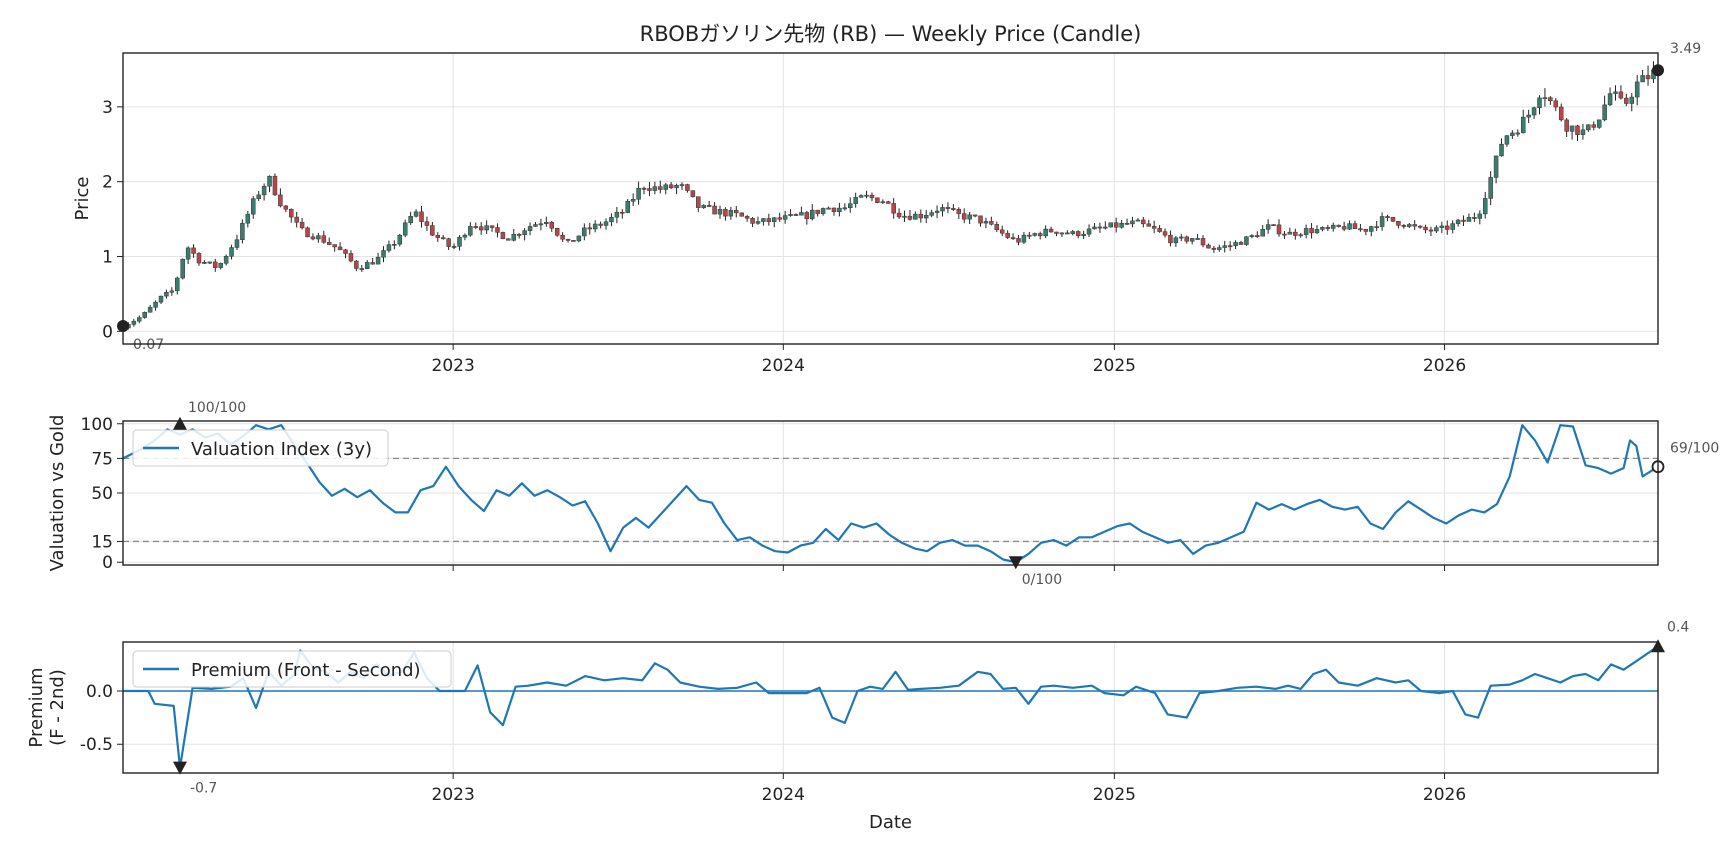 Image resolution: width=1728 pixels, height=853 pixels. Describe the element at coordinates (783, 795) in the screenshot. I see `x-tick-label: 2024` at that location.